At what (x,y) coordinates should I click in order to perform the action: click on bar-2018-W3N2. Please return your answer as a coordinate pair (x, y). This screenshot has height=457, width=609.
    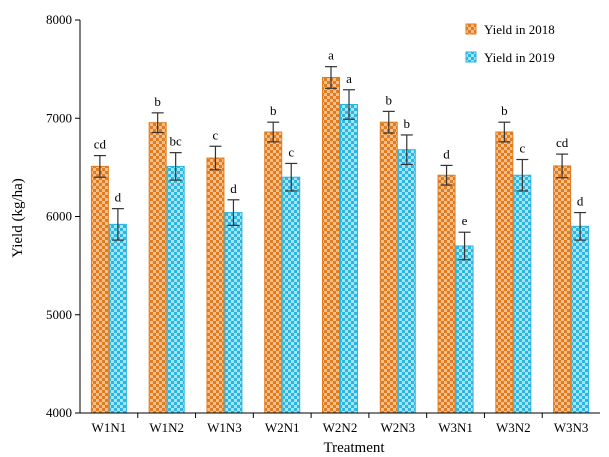
    Looking at the image, I should click on (504, 272).